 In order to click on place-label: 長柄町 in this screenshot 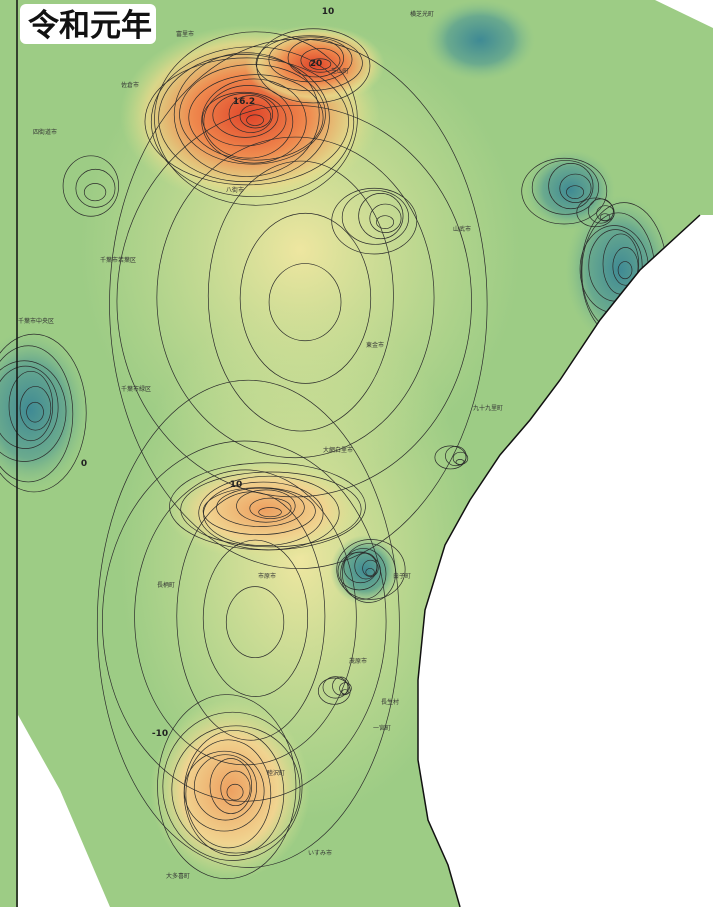, I will do `click(166, 585)`.